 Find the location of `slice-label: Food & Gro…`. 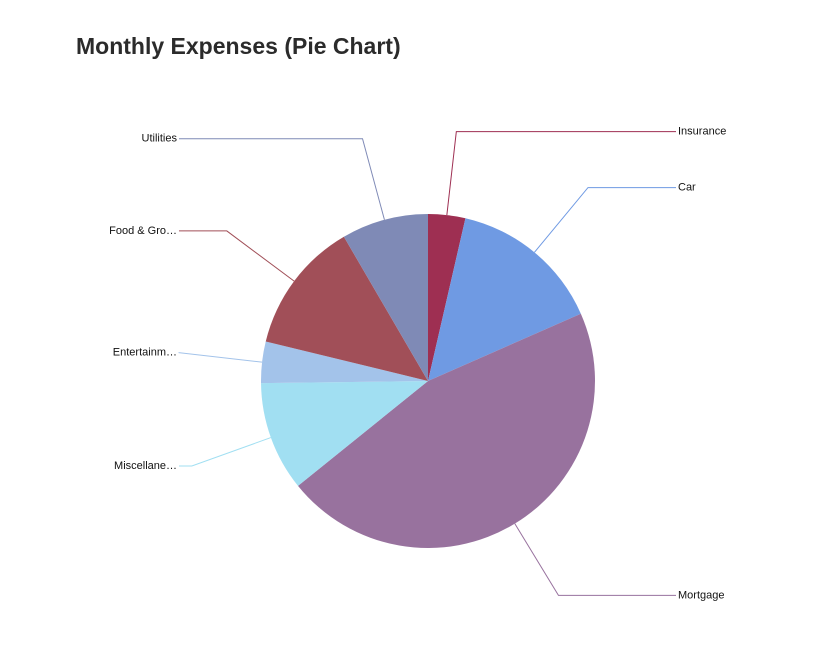

slice-label: Food & Gro… is located at coordinates (143, 231).